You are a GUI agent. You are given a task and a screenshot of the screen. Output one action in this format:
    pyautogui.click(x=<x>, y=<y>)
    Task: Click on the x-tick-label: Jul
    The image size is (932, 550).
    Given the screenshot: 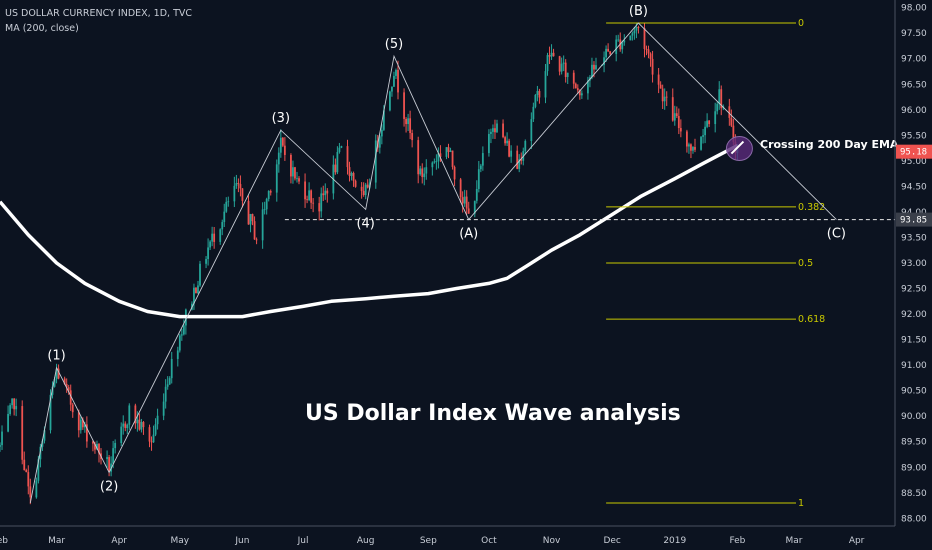 What is the action you would take?
    pyautogui.click(x=303, y=541)
    